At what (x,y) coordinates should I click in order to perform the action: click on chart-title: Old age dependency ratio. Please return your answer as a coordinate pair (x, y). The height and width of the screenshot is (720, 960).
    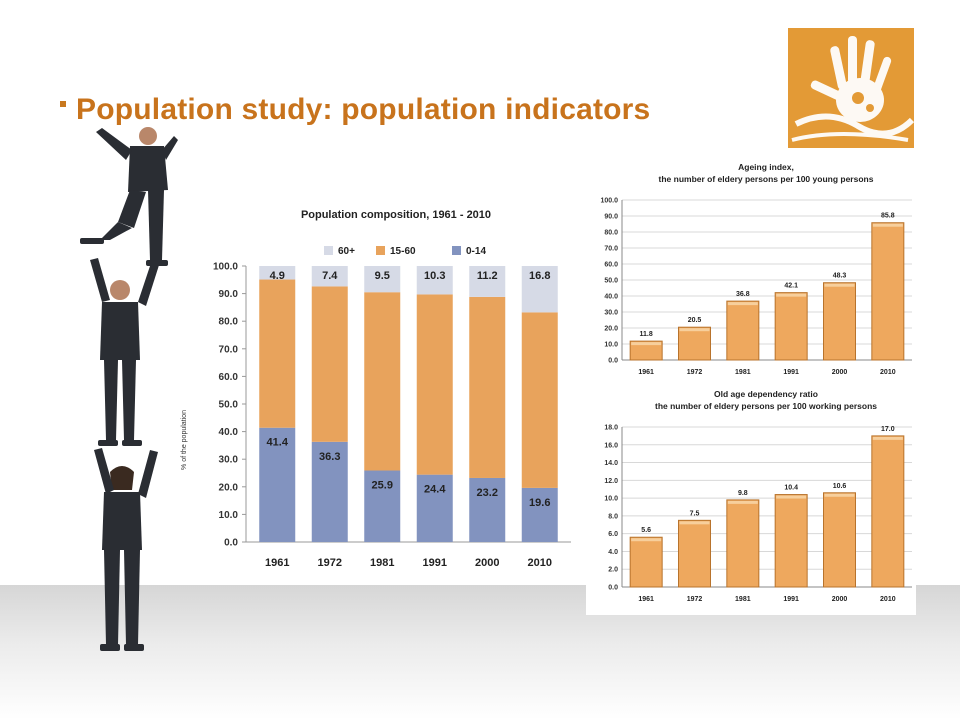
    Looking at the image, I should click on (766, 394).